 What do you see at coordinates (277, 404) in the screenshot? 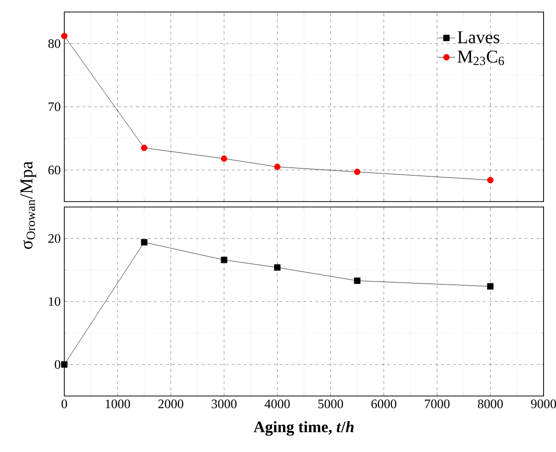
I see `x-tick-label: 4000` at bounding box center [277, 404].